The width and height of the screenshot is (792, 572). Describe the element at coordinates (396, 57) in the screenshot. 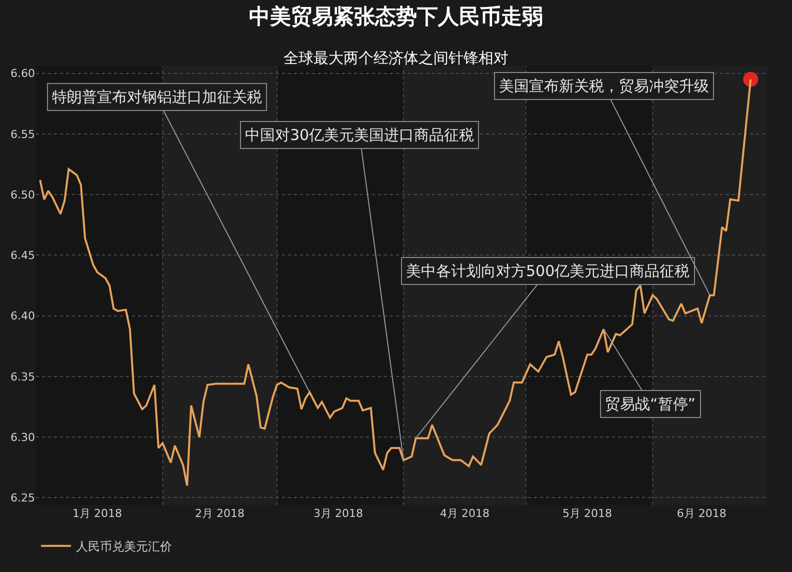

I see `chart-subtitle: 全球最大两个经济体之间针锋相对` at that location.